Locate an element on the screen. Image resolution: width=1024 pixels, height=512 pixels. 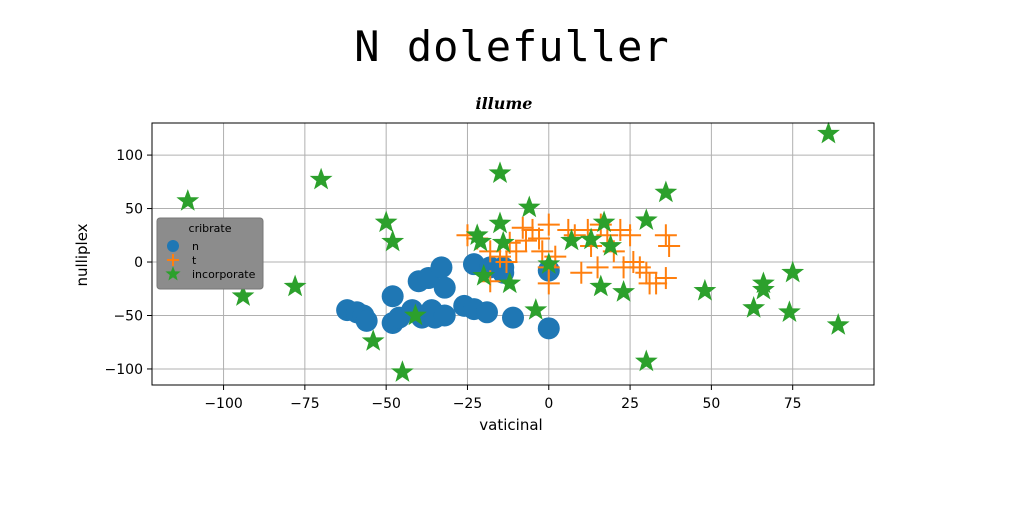
y-tick-label: −50 is located at coordinates (128, 316).